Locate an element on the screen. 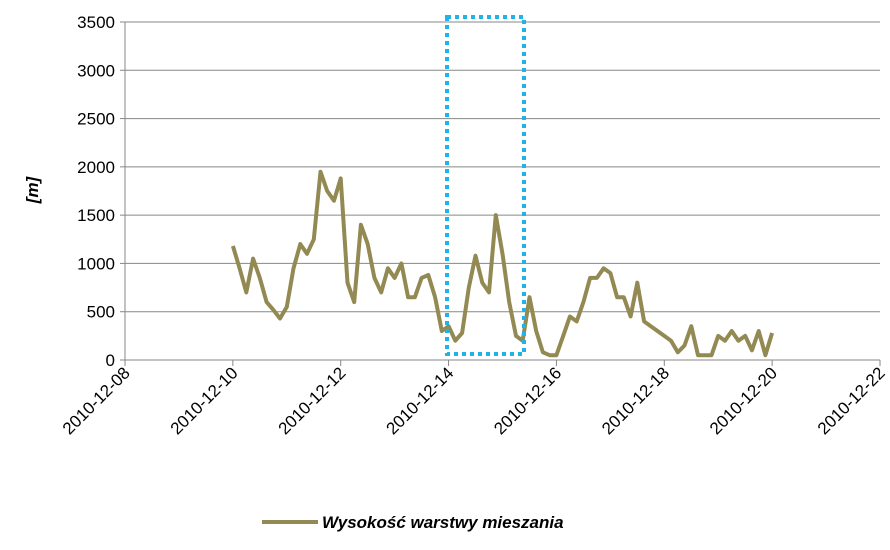 The height and width of the screenshot is (550, 890). x-tick-label: 2010-12-12 is located at coordinates (312, 400).